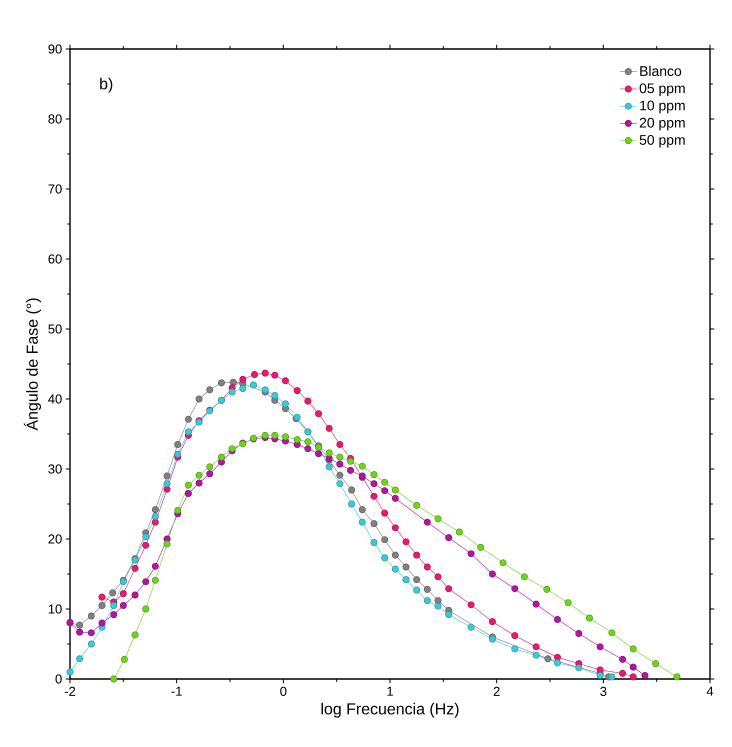  I want to click on y-tick-label: 90, so click(55, 49).